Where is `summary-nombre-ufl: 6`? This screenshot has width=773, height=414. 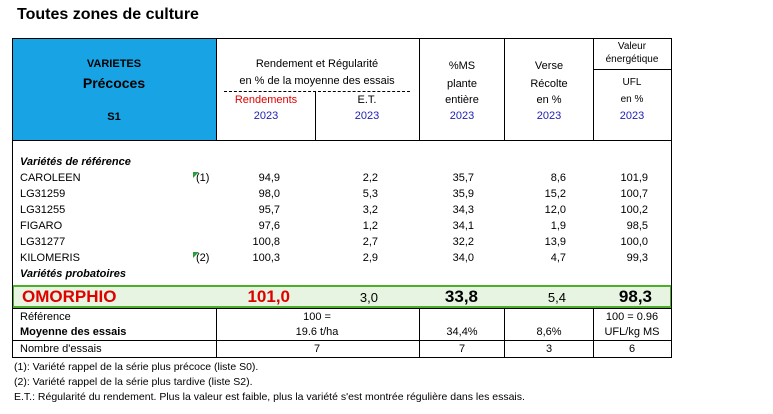
summary-nombre-ufl: 6 is located at coordinates (632, 349).